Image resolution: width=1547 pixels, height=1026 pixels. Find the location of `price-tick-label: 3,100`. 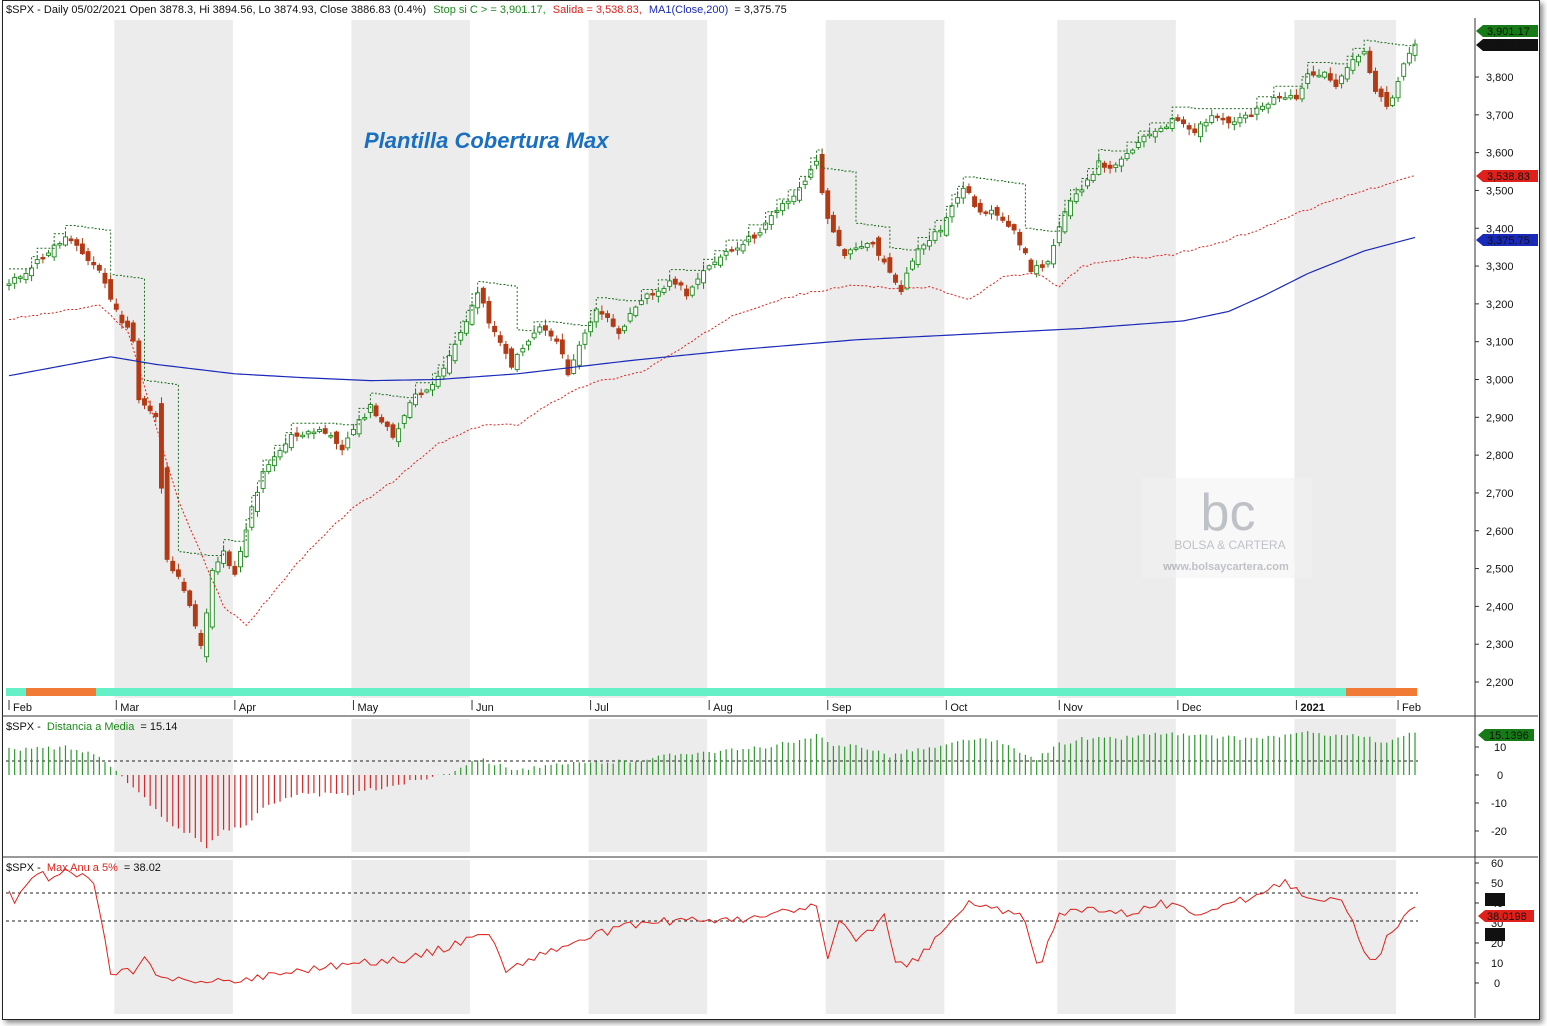

price-tick-label: 3,100 is located at coordinates (1500, 343).